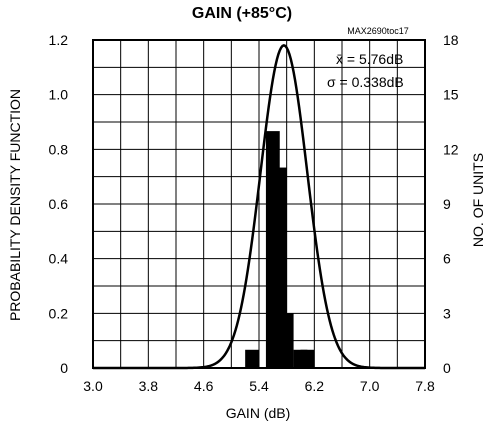 This screenshot has height=433, width=491. What do you see at coordinates (425, 386) in the screenshot?
I see `x-tick-label: 7.8` at bounding box center [425, 386].